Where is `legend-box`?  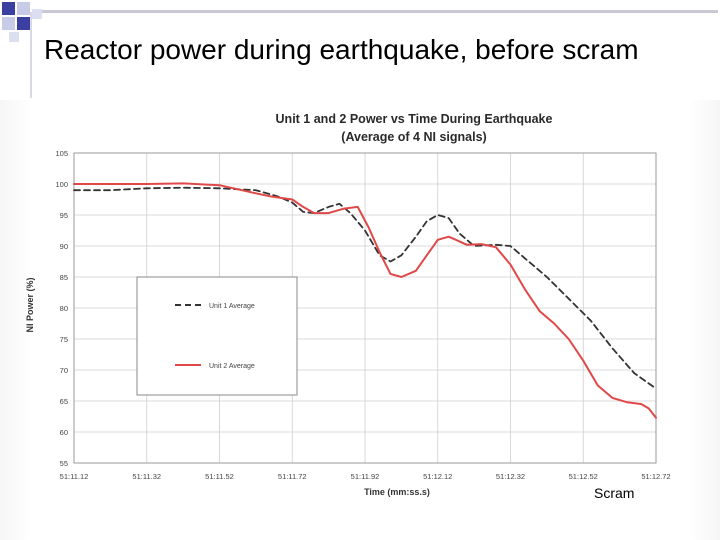 legend-box is located at coordinates (217, 336).